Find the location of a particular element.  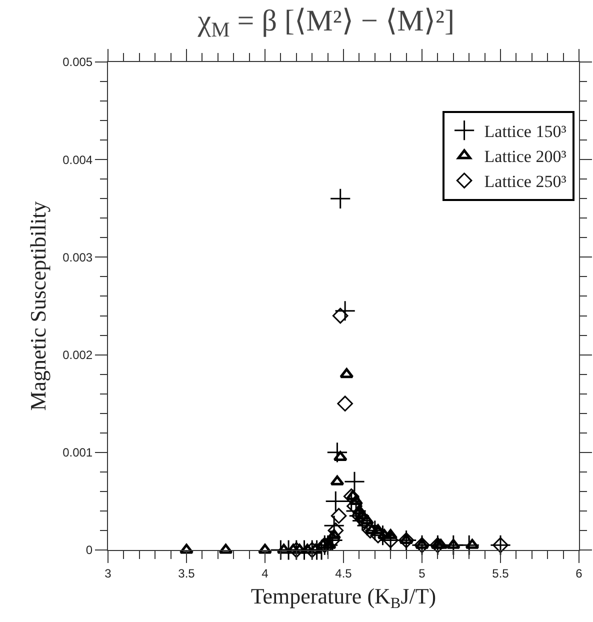

y-tick-label: 0.005 is located at coordinates (77, 62).